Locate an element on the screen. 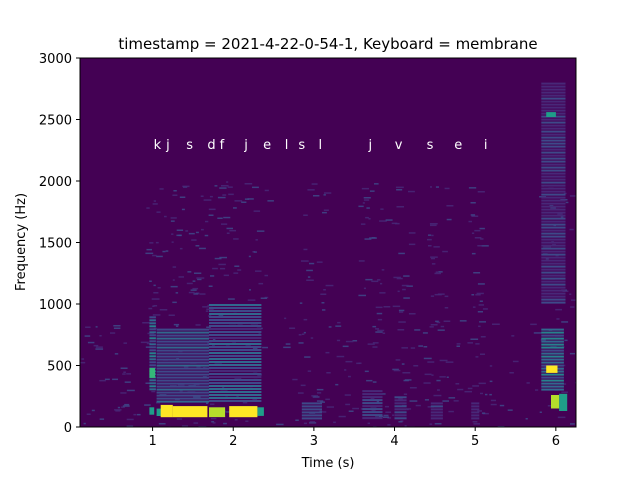 Image resolution: width=640 pixels, height=480 pixels. key-label: j is located at coordinates (369, 145).